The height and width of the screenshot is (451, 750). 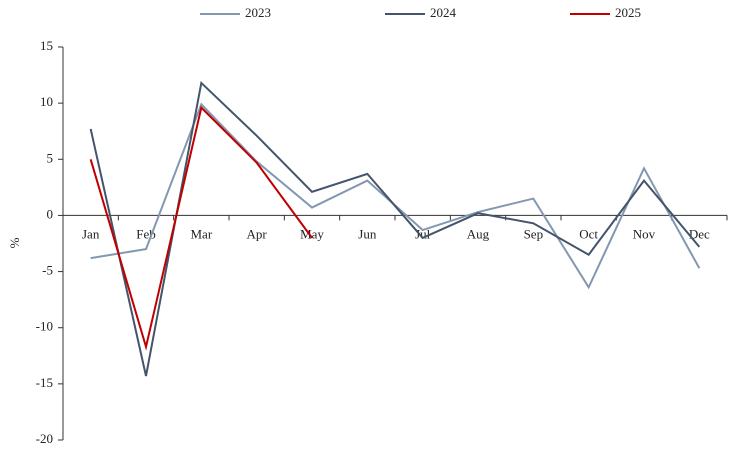 What do you see at coordinates (257, 233) in the screenshot?
I see `x-tick-label: Apr` at bounding box center [257, 233].